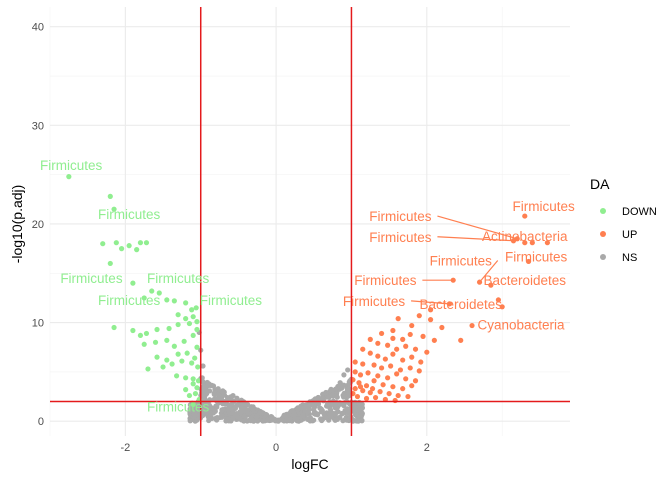  What do you see at coordinates (525, 280) in the screenshot?
I see `point-label: Bacteroidetes` at bounding box center [525, 280].